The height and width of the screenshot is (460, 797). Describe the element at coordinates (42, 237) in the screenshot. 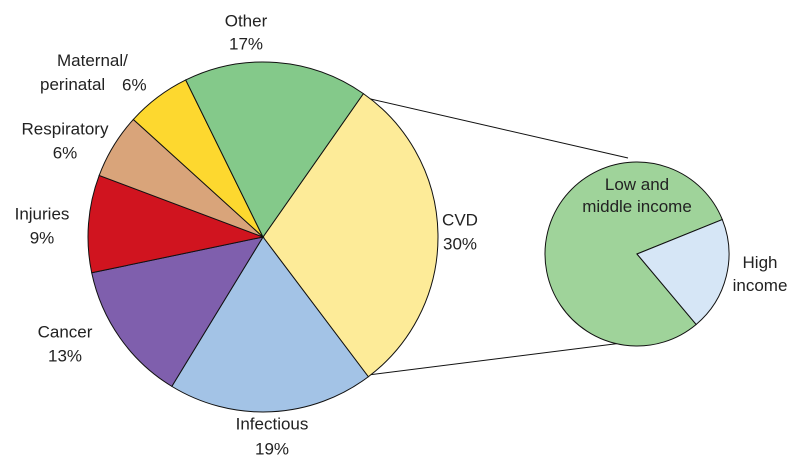

I see `value-label: 9%` at that location.